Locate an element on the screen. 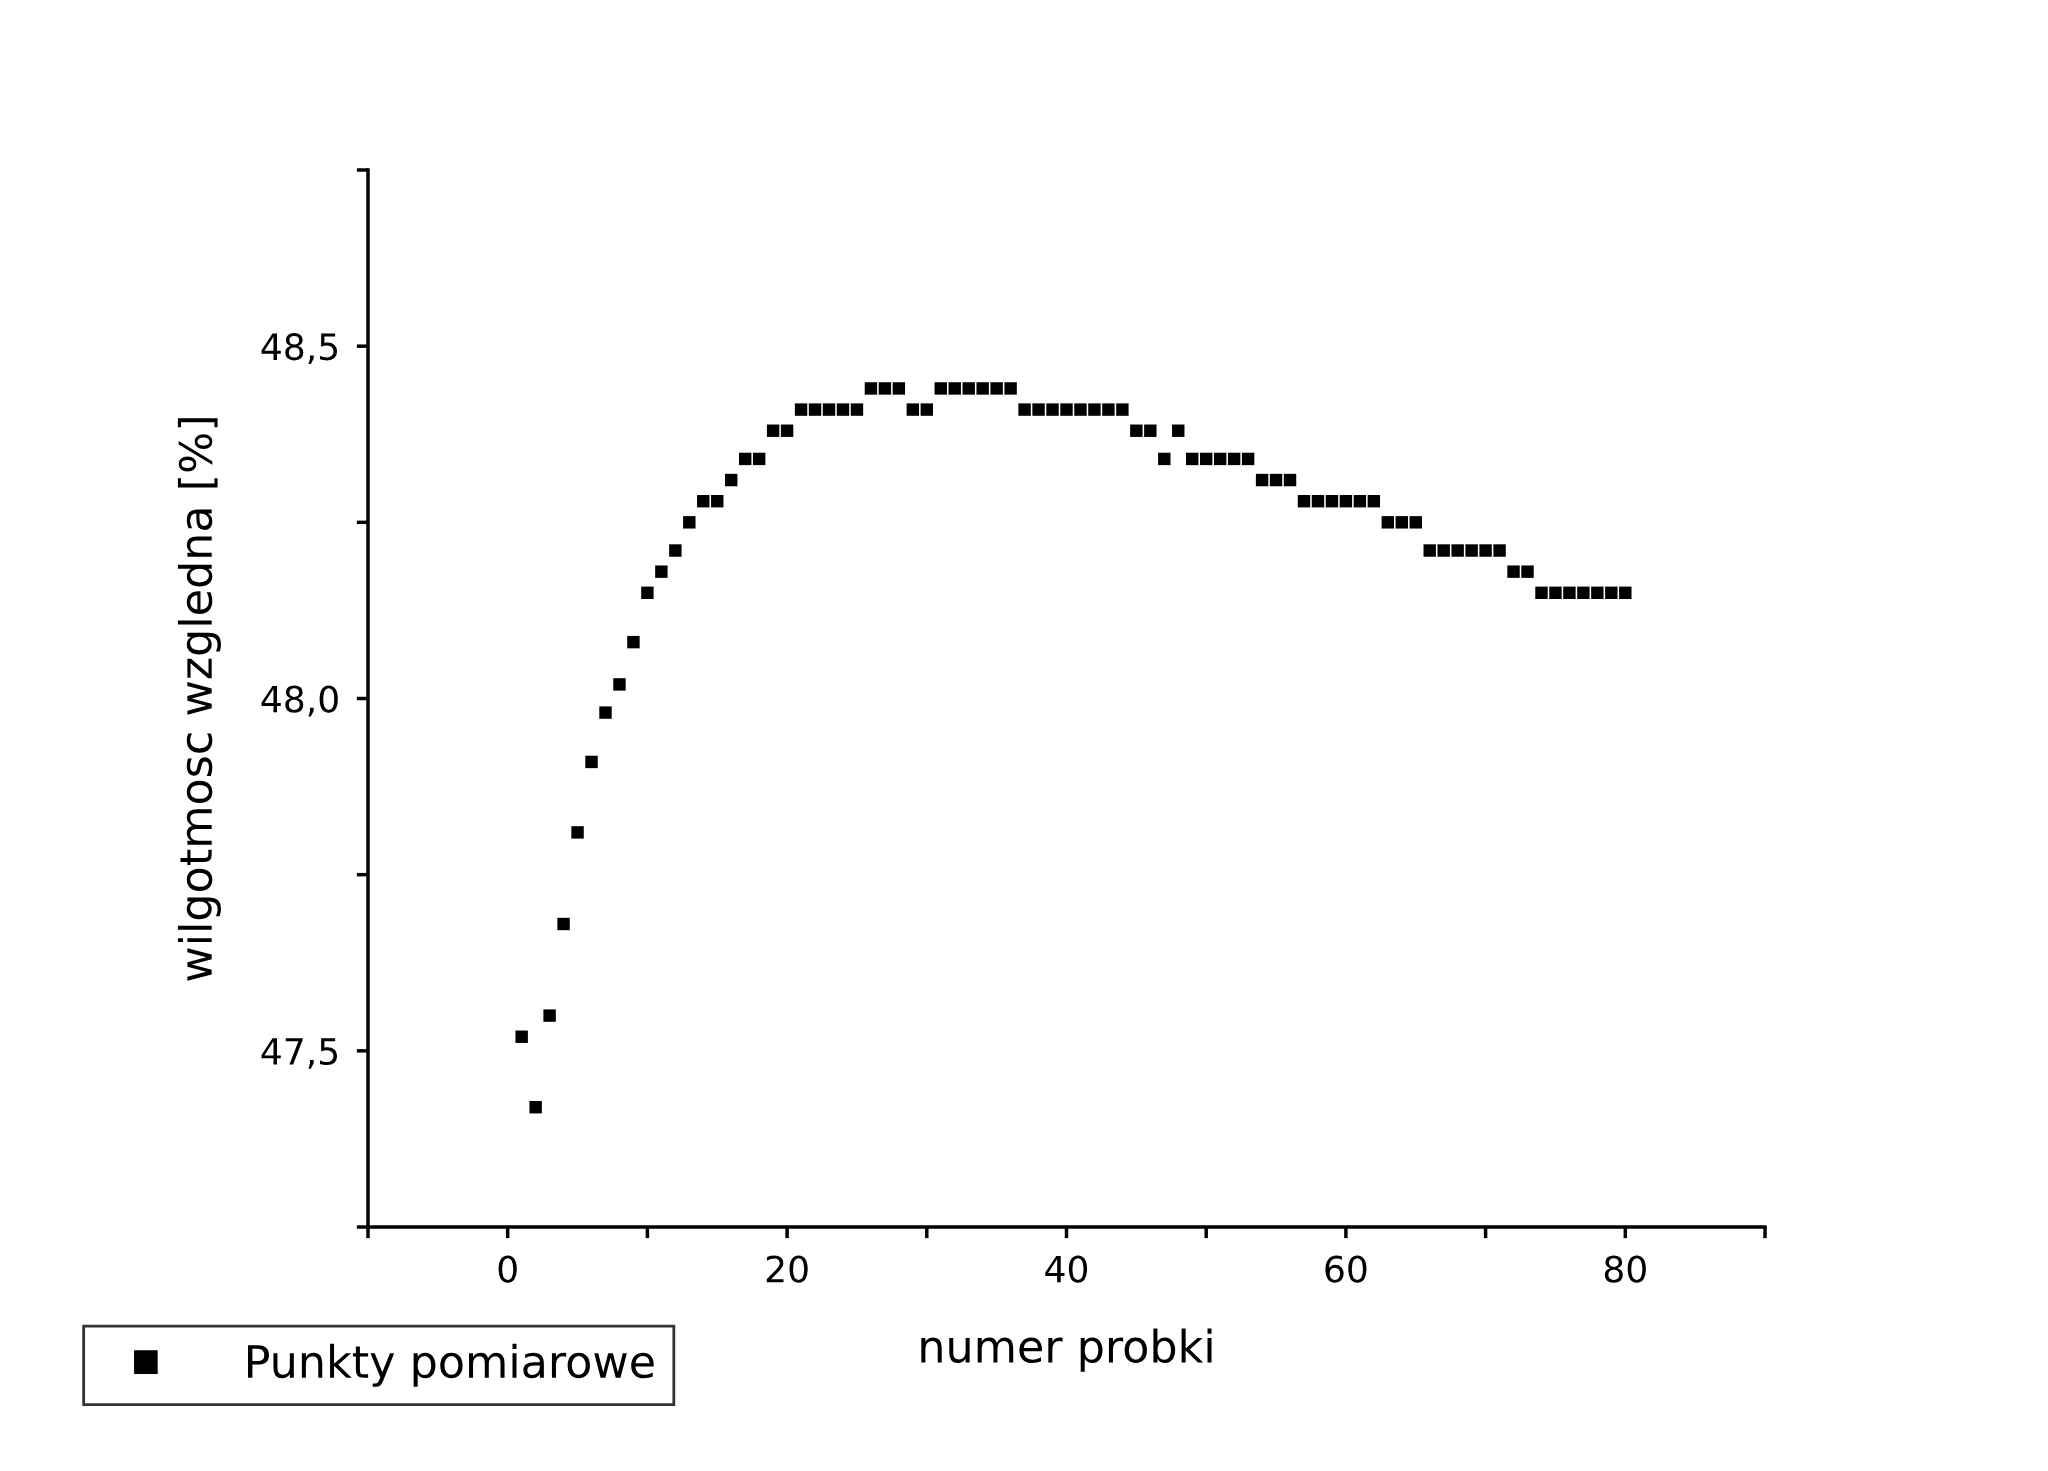  x-tick-label: 80 is located at coordinates (1625, 1269).